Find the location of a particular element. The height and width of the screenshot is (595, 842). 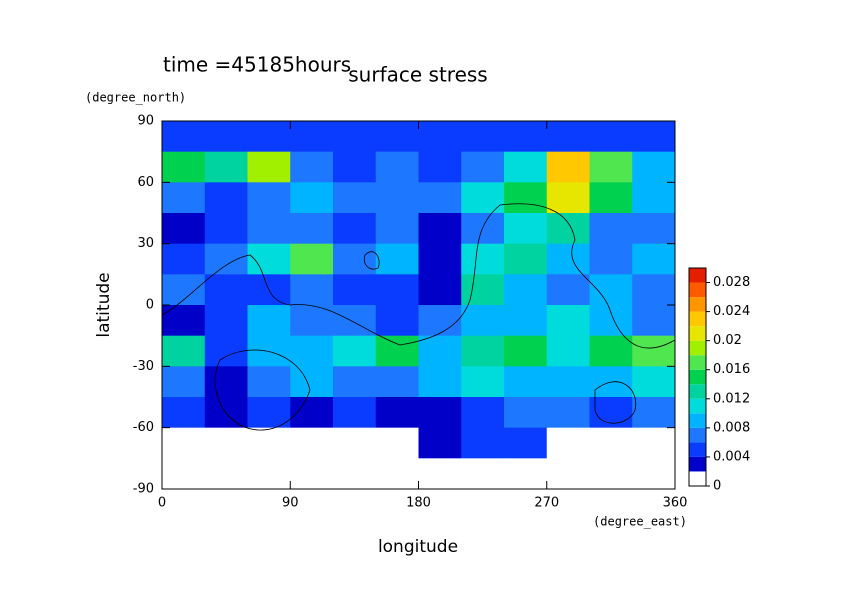

y-tick-label: 60 is located at coordinates (145, 182).